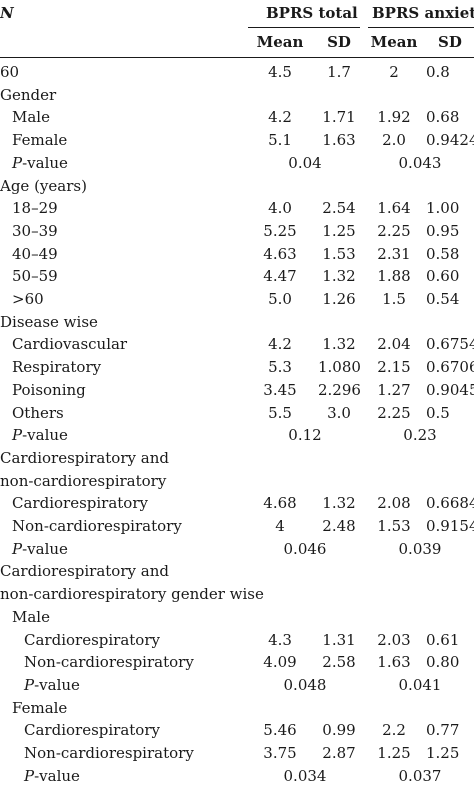  Describe the element at coordinates (450, 140) in the screenshot. I see `anxiety-sd-cell: 0.9424` at that location.